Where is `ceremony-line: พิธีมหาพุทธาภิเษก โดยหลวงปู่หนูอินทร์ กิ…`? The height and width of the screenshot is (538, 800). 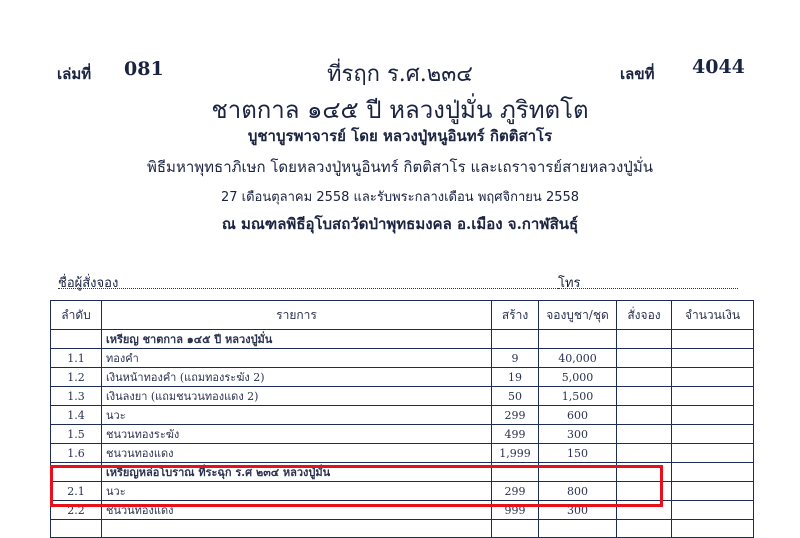
ceremony-line: พิธีมหาพุทธาภิเษก โดยหลวงปู่หนูอินทร์ กิ… is located at coordinates (400, 167).